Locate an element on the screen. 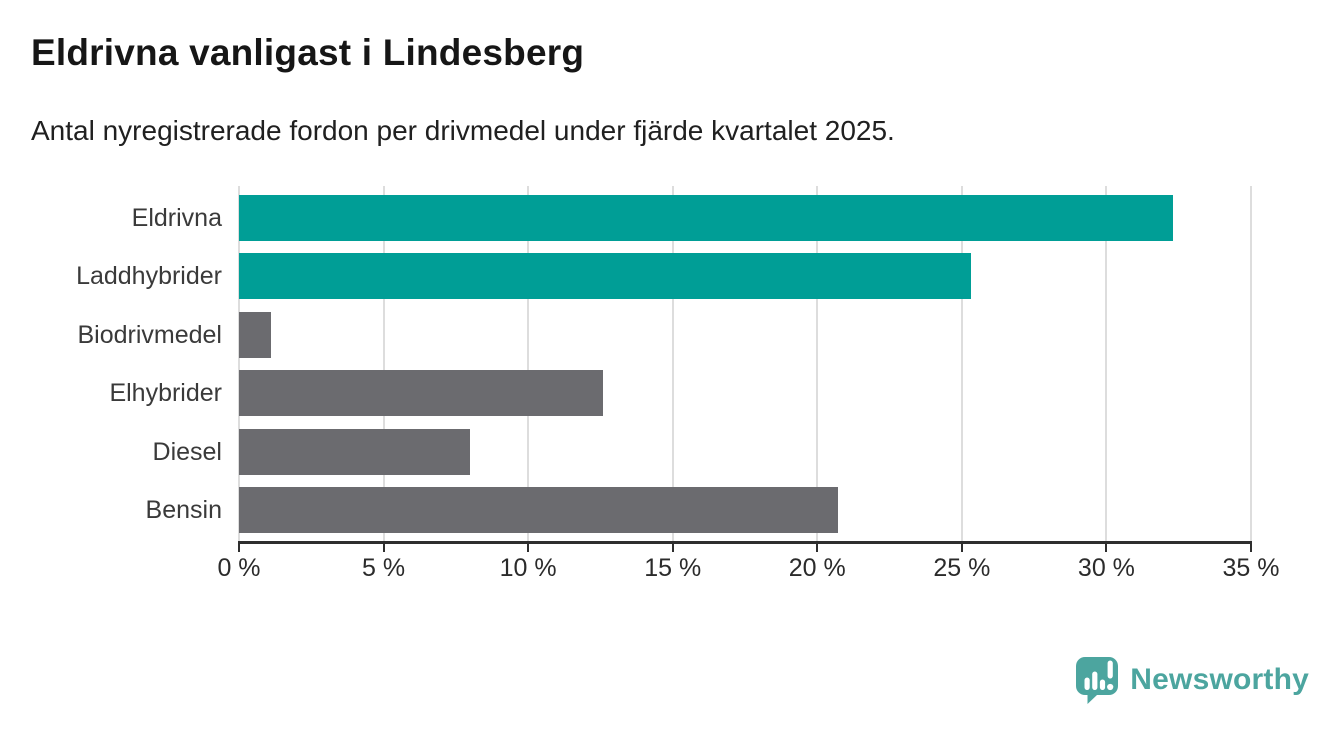 The width and height of the screenshot is (1340, 733). bar-eldrivna is located at coordinates (706, 218).